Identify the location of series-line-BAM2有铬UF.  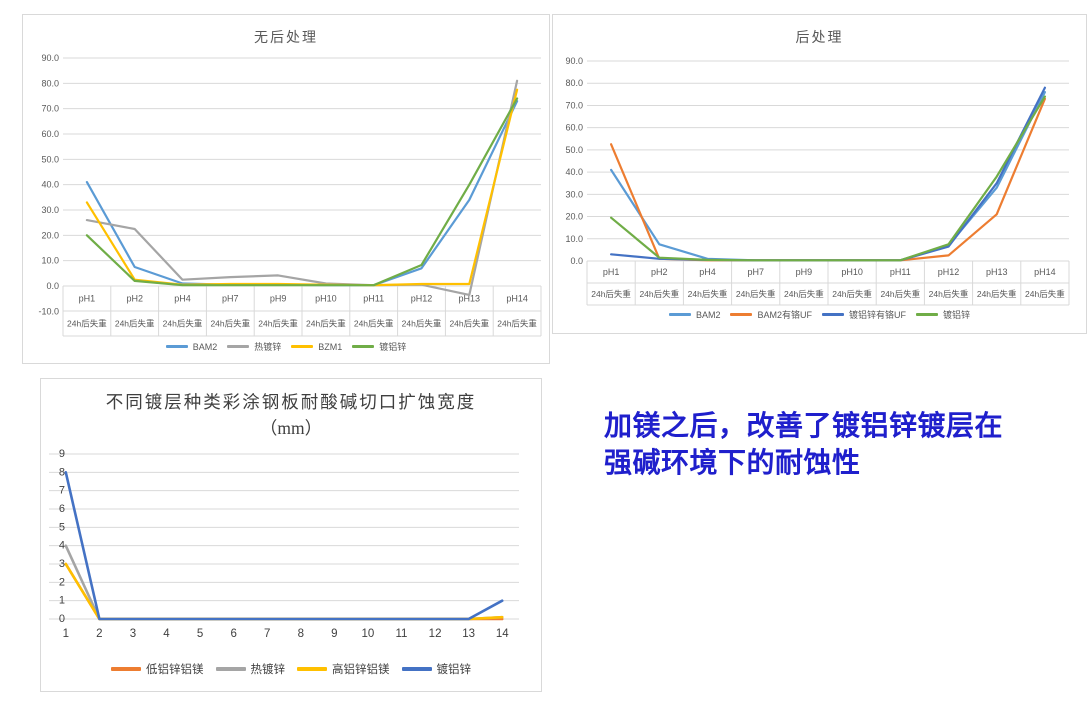
(827, 179).